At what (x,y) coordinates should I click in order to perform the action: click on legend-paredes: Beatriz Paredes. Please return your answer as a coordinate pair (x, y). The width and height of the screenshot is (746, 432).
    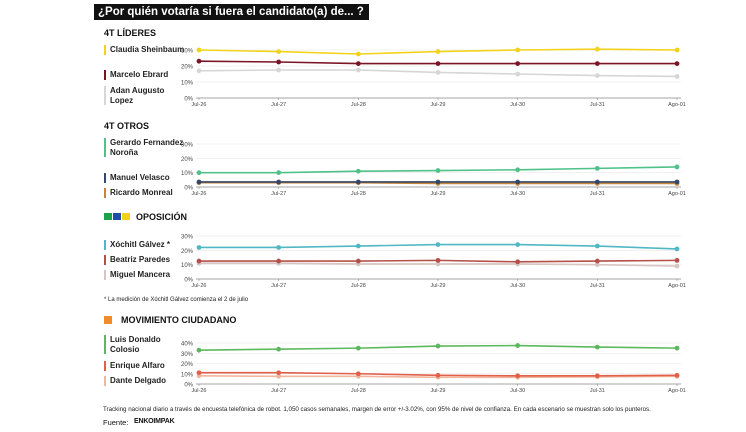
    Looking at the image, I should click on (145, 260).